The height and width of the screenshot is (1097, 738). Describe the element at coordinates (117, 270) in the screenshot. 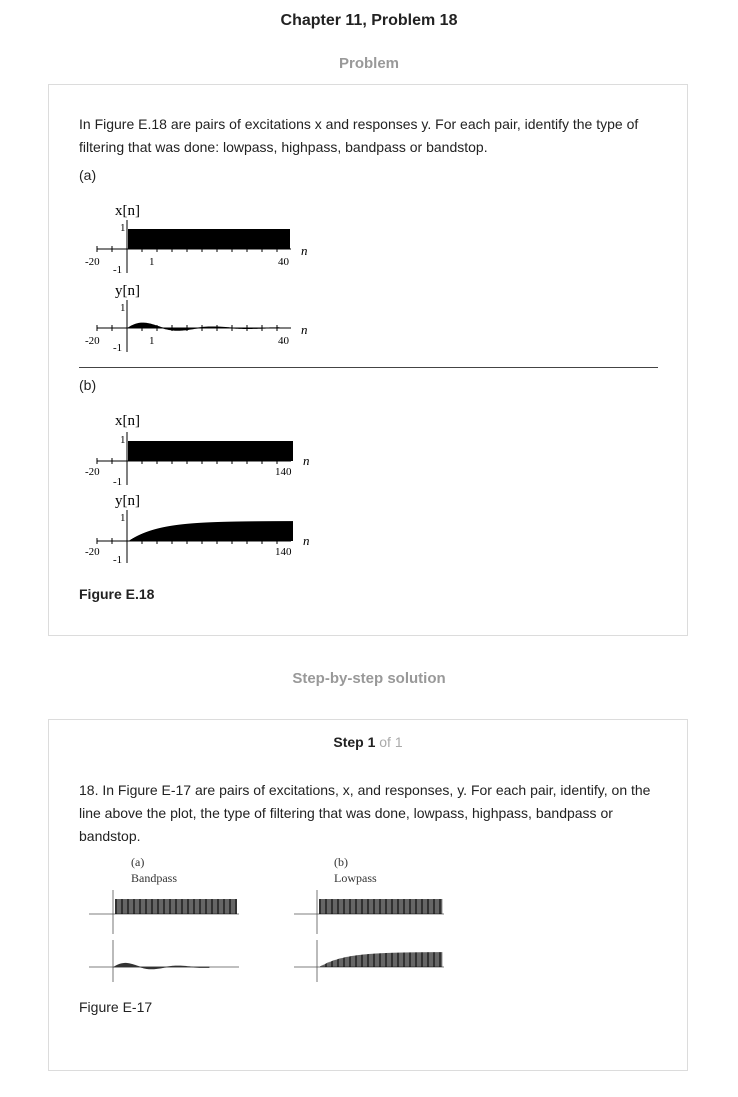

I see `plot-a-x-tick-neg1: -1` at that location.